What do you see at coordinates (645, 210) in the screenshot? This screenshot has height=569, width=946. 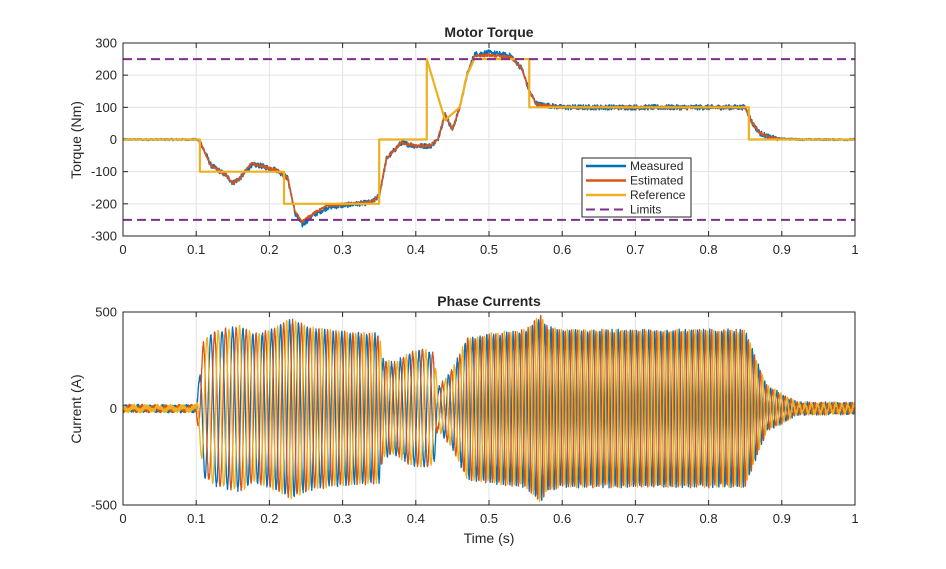 I see `legend-label-limits: Limits` at bounding box center [645, 210].